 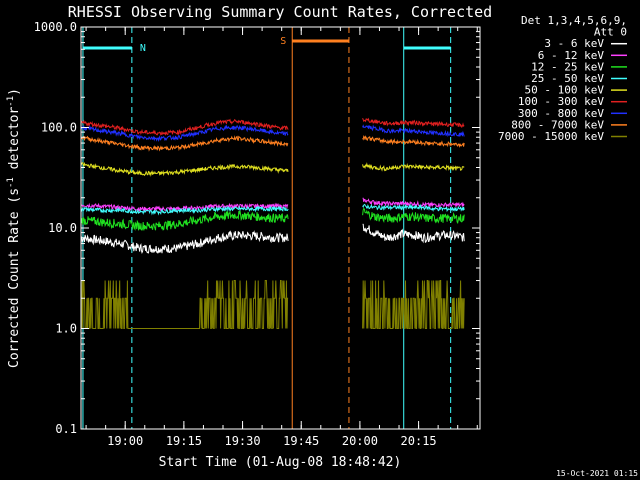 What do you see at coordinates (14, 92) in the screenshot?
I see `y-axis-label-part: )` at bounding box center [14, 92].